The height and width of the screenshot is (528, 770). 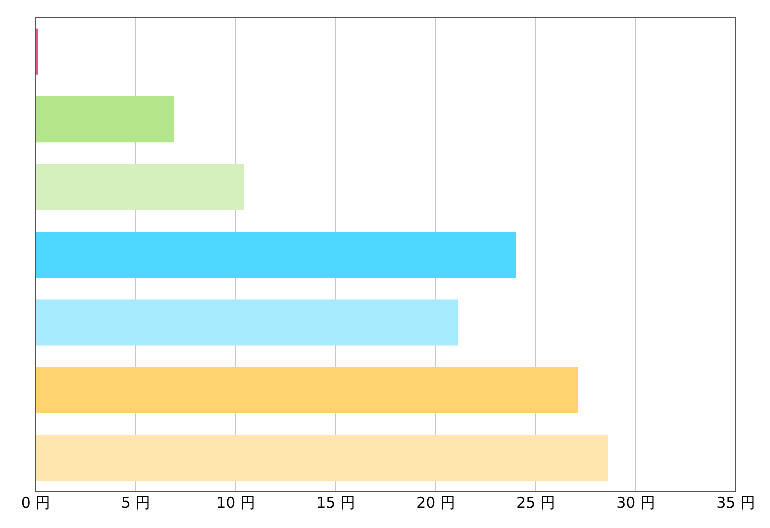 What do you see at coordinates (136, 503) in the screenshot?
I see `x-tick-label: 5 円` at bounding box center [136, 503].